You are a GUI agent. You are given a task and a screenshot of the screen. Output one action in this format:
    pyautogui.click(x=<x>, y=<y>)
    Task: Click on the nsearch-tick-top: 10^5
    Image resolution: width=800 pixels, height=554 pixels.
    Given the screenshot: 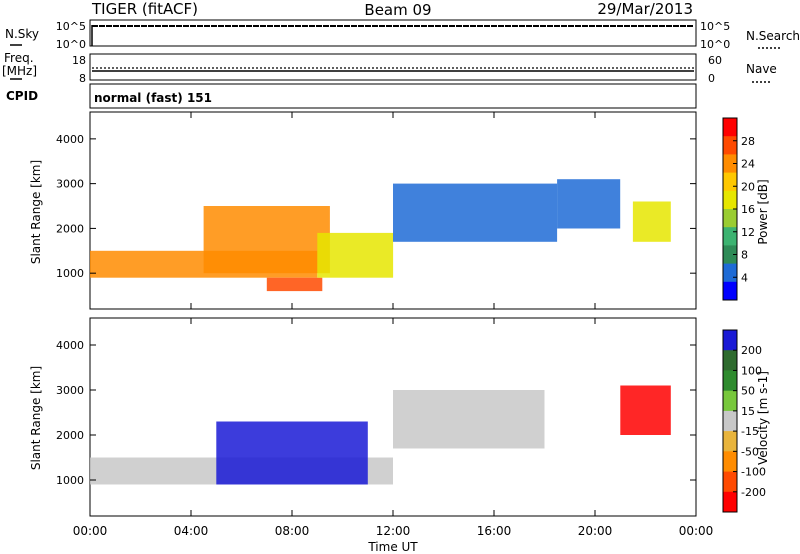 What is the action you would take?
    pyautogui.click(x=715, y=26)
    